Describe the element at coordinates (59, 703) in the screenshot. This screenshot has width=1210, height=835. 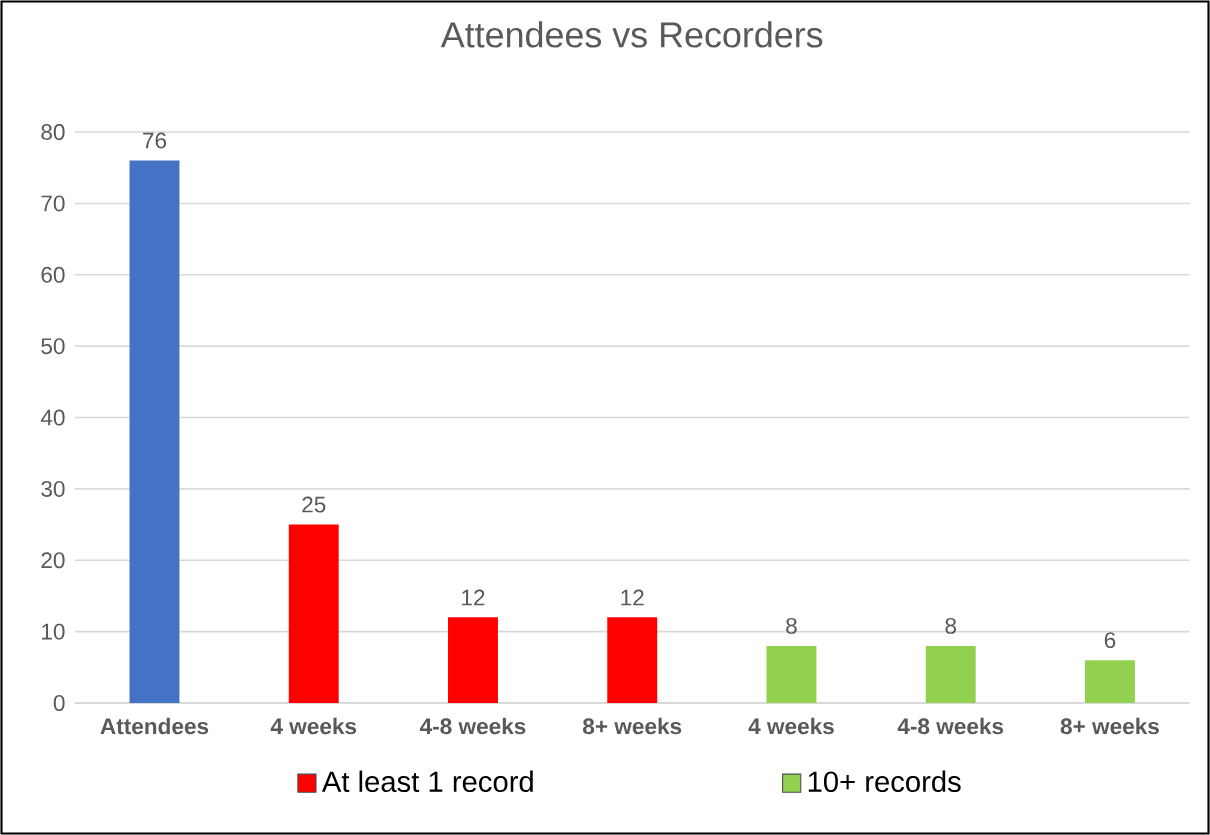
I see `y-tick-label: 0` at that location.